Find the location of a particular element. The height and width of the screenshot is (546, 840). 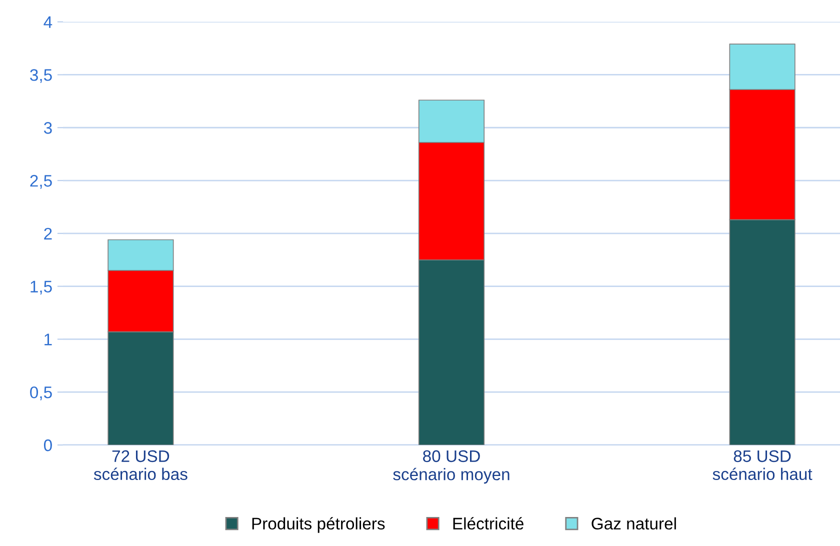

legend-label: Gaz naturel is located at coordinates (634, 523).